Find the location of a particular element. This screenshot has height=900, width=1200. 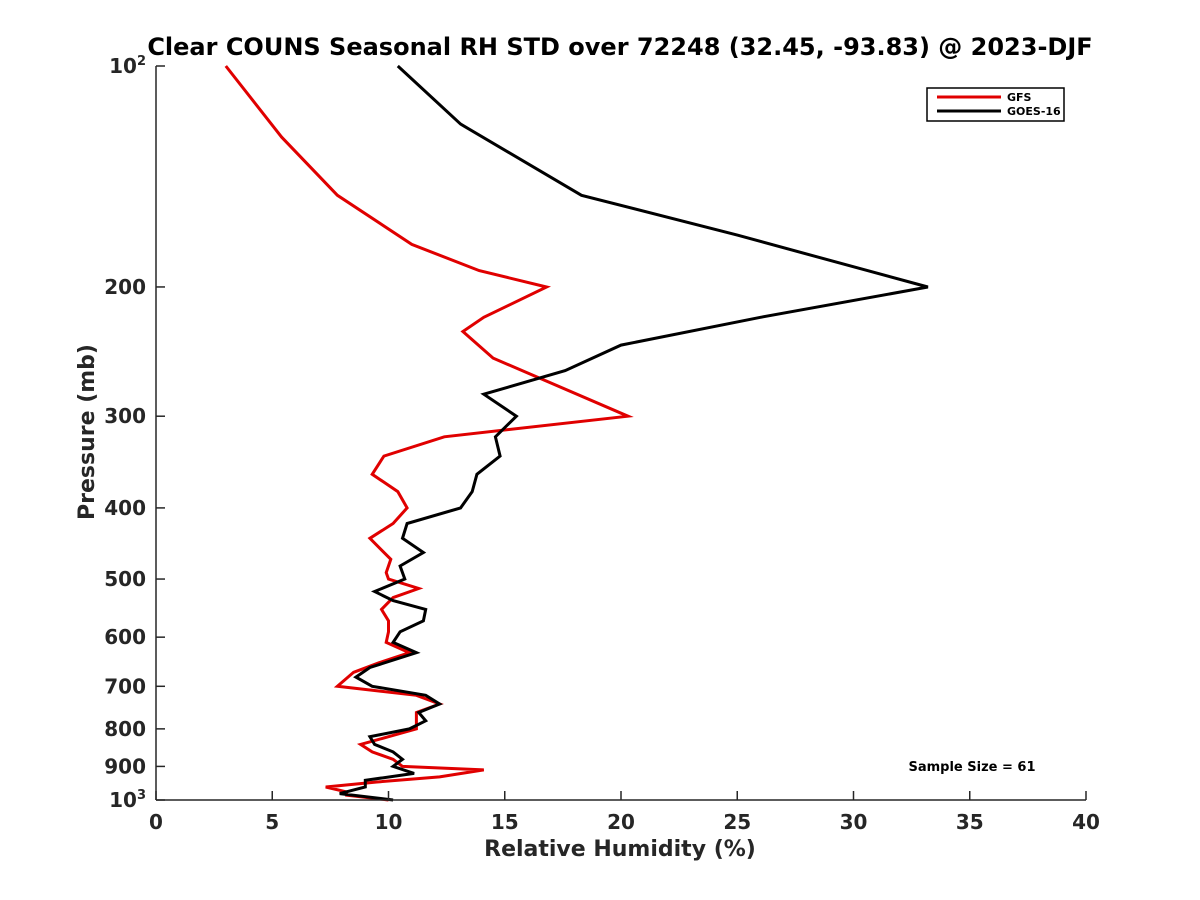

y-tick-label: 700 is located at coordinates (125, 686).